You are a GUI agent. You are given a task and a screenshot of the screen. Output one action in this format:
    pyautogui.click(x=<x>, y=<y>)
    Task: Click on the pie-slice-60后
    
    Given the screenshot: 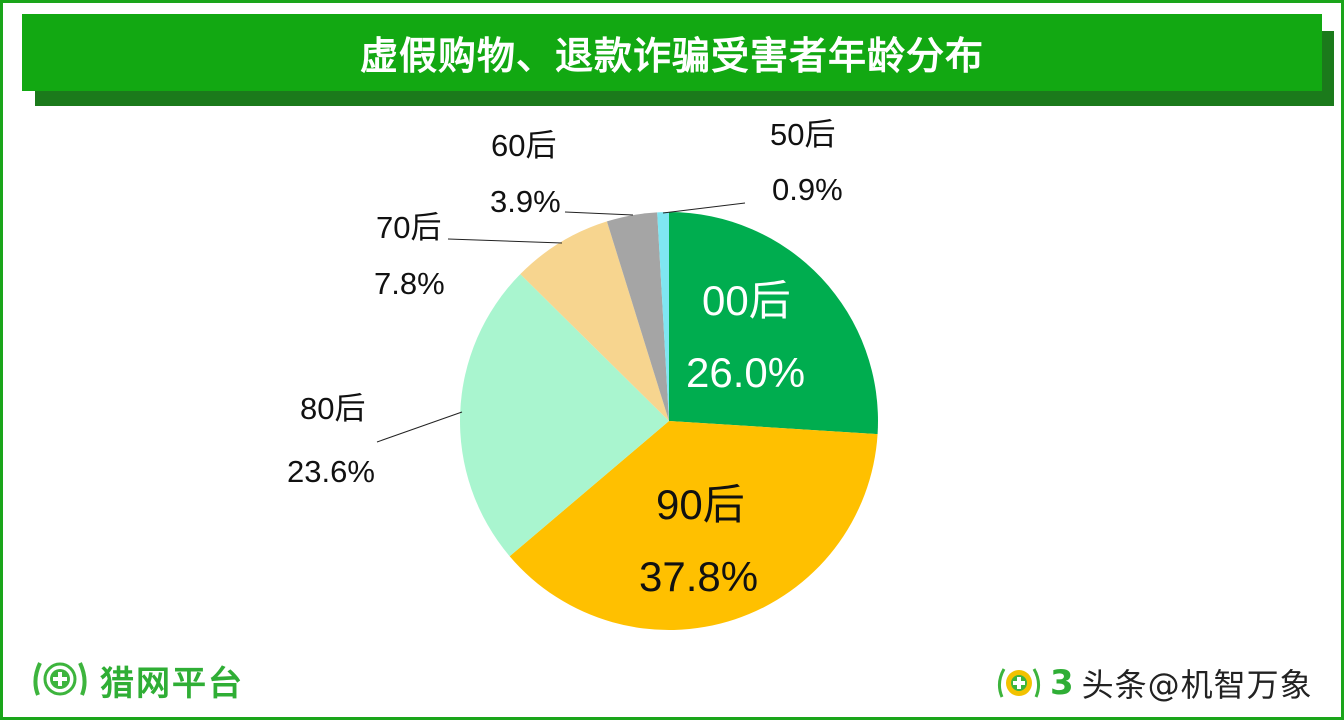 What is the action you would take?
    pyautogui.click(x=637, y=316)
    